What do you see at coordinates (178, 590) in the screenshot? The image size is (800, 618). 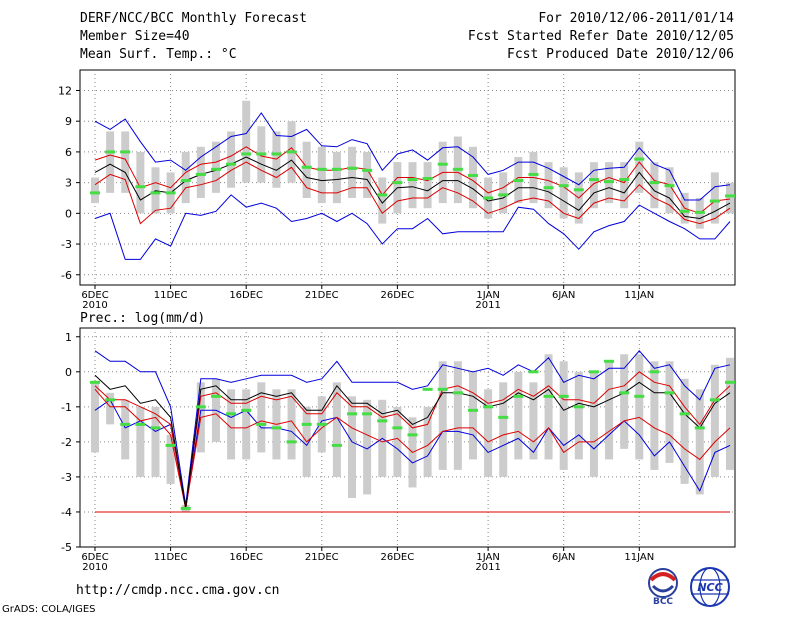 I see `source-url: http://cmdp.ncc.cma.gov.cn` at bounding box center [178, 590].